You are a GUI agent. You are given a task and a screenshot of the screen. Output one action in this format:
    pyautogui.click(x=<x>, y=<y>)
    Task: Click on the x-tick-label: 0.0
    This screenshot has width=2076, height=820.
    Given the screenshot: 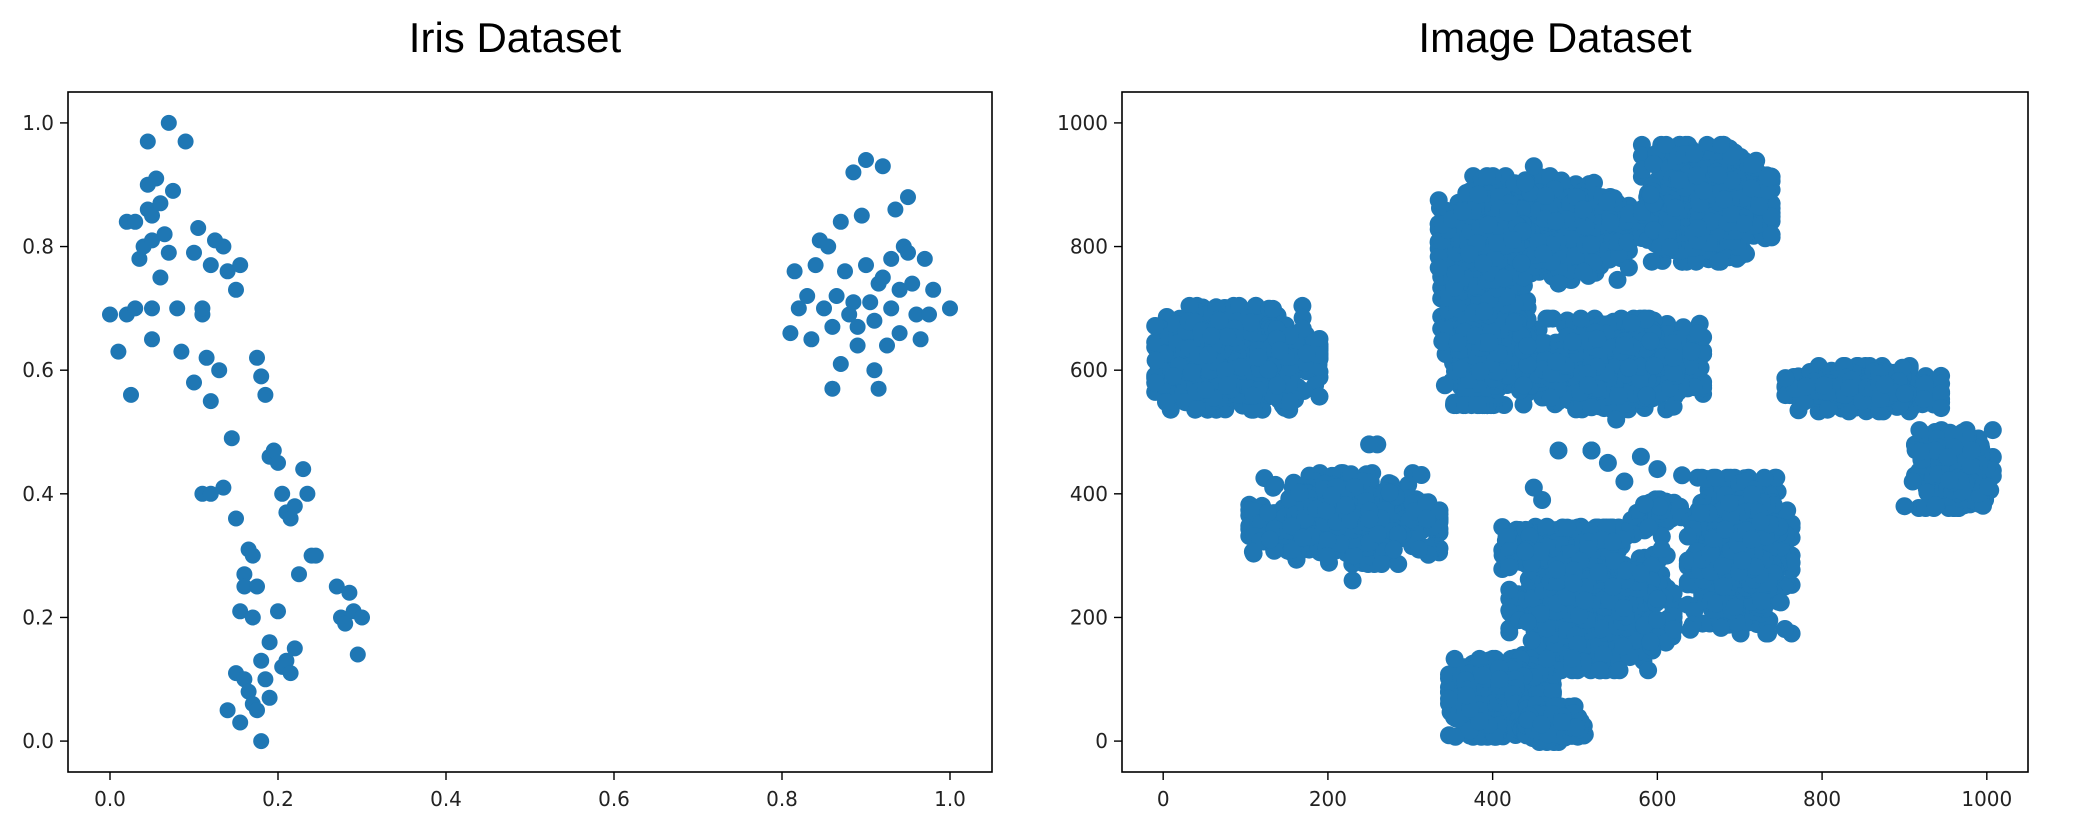 What is the action you would take?
    pyautogui.click(x=110, y=799)
    